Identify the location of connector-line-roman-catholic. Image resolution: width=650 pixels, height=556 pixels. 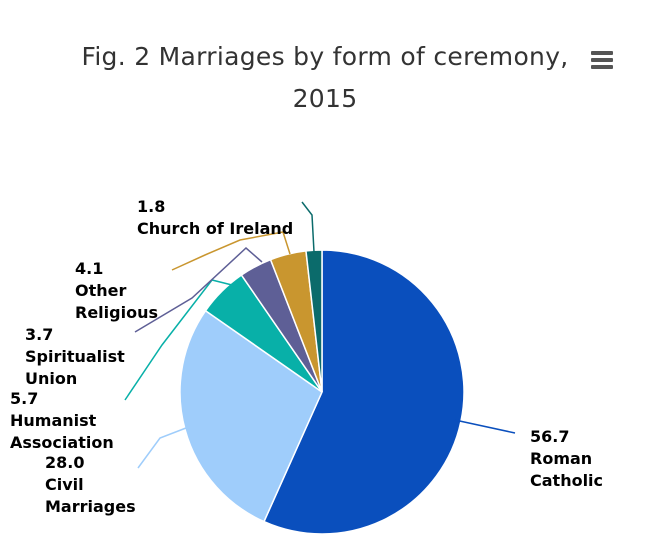
(485, 426).